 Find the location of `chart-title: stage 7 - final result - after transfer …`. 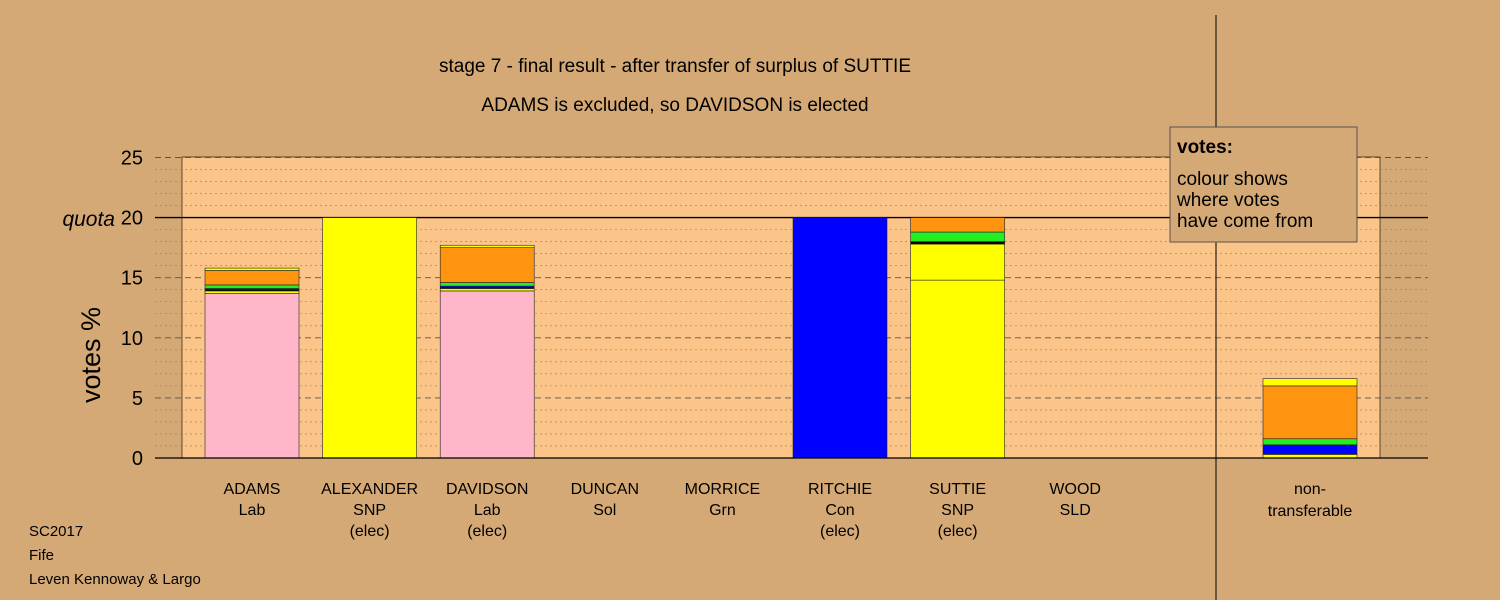

chart-title: stage 7 - final result - after transfer … is located at coordinates (675, 66).